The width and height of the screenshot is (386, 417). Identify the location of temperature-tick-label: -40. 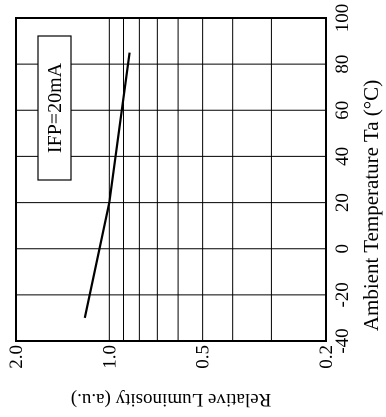
(342, 340).